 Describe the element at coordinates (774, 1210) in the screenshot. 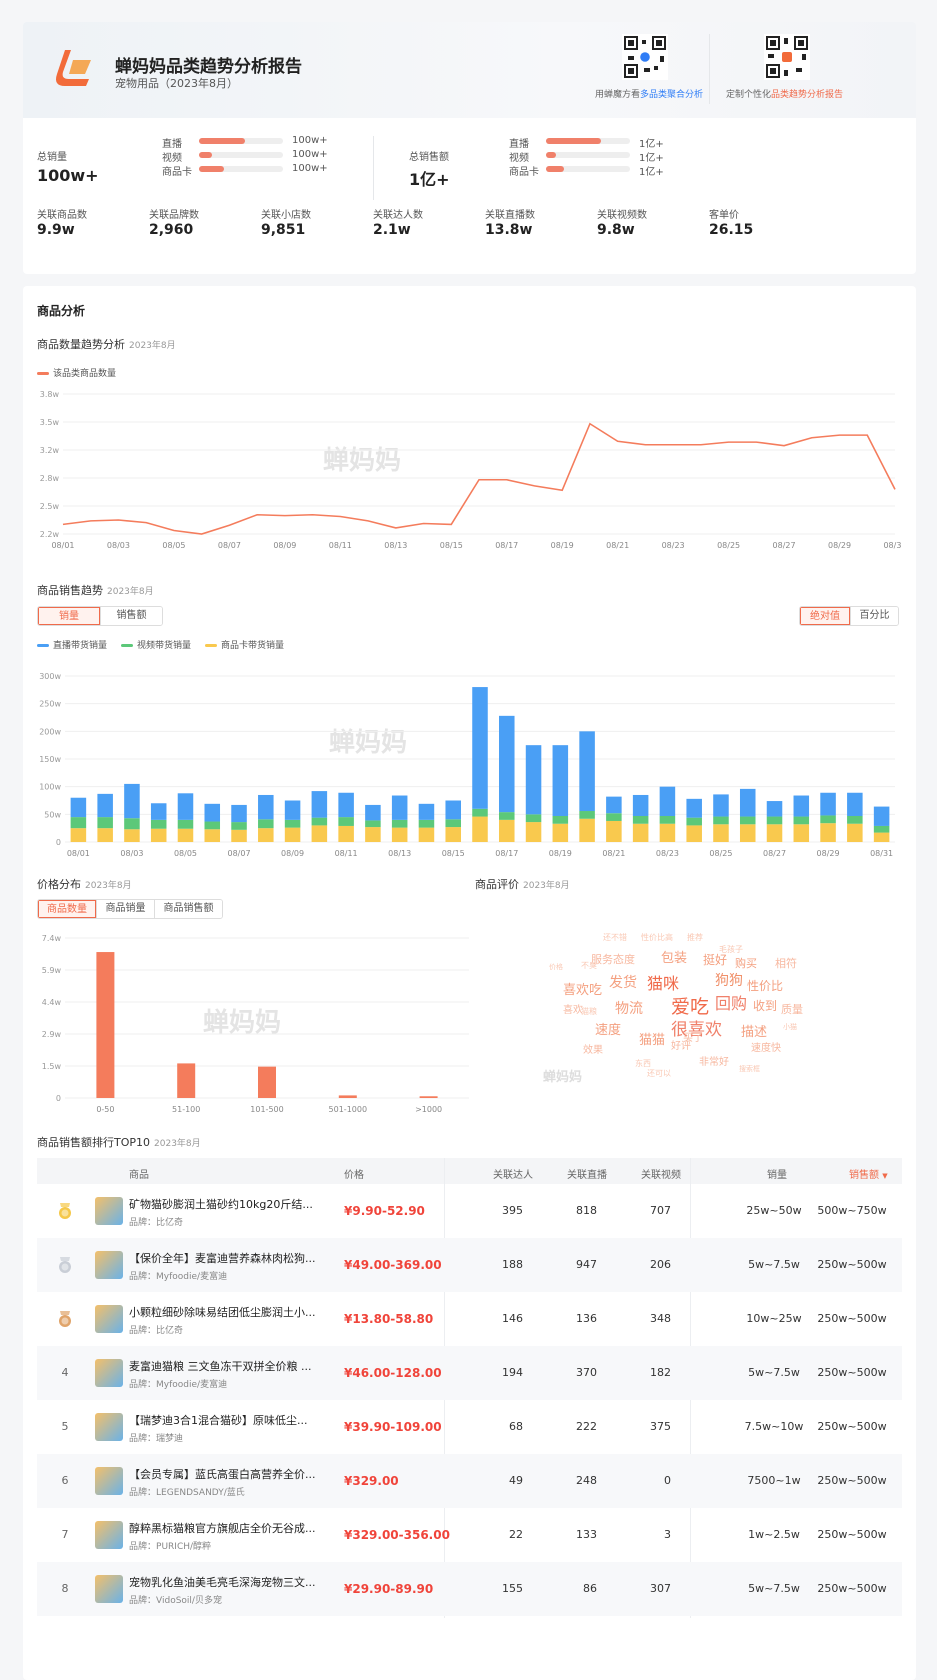

I see `sales-range: 25w~50w` at that location.